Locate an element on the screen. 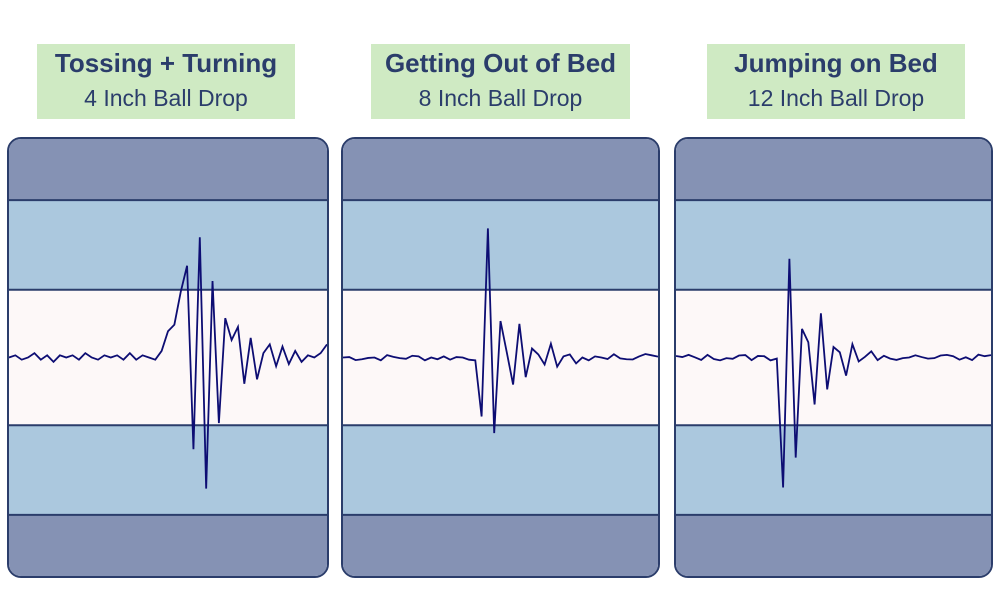 The width and height of the screenshot is (1000, 607). title-box-2: Getting Out of Bed 8 Inch Ball Drop is located at coordinates (500, 81).